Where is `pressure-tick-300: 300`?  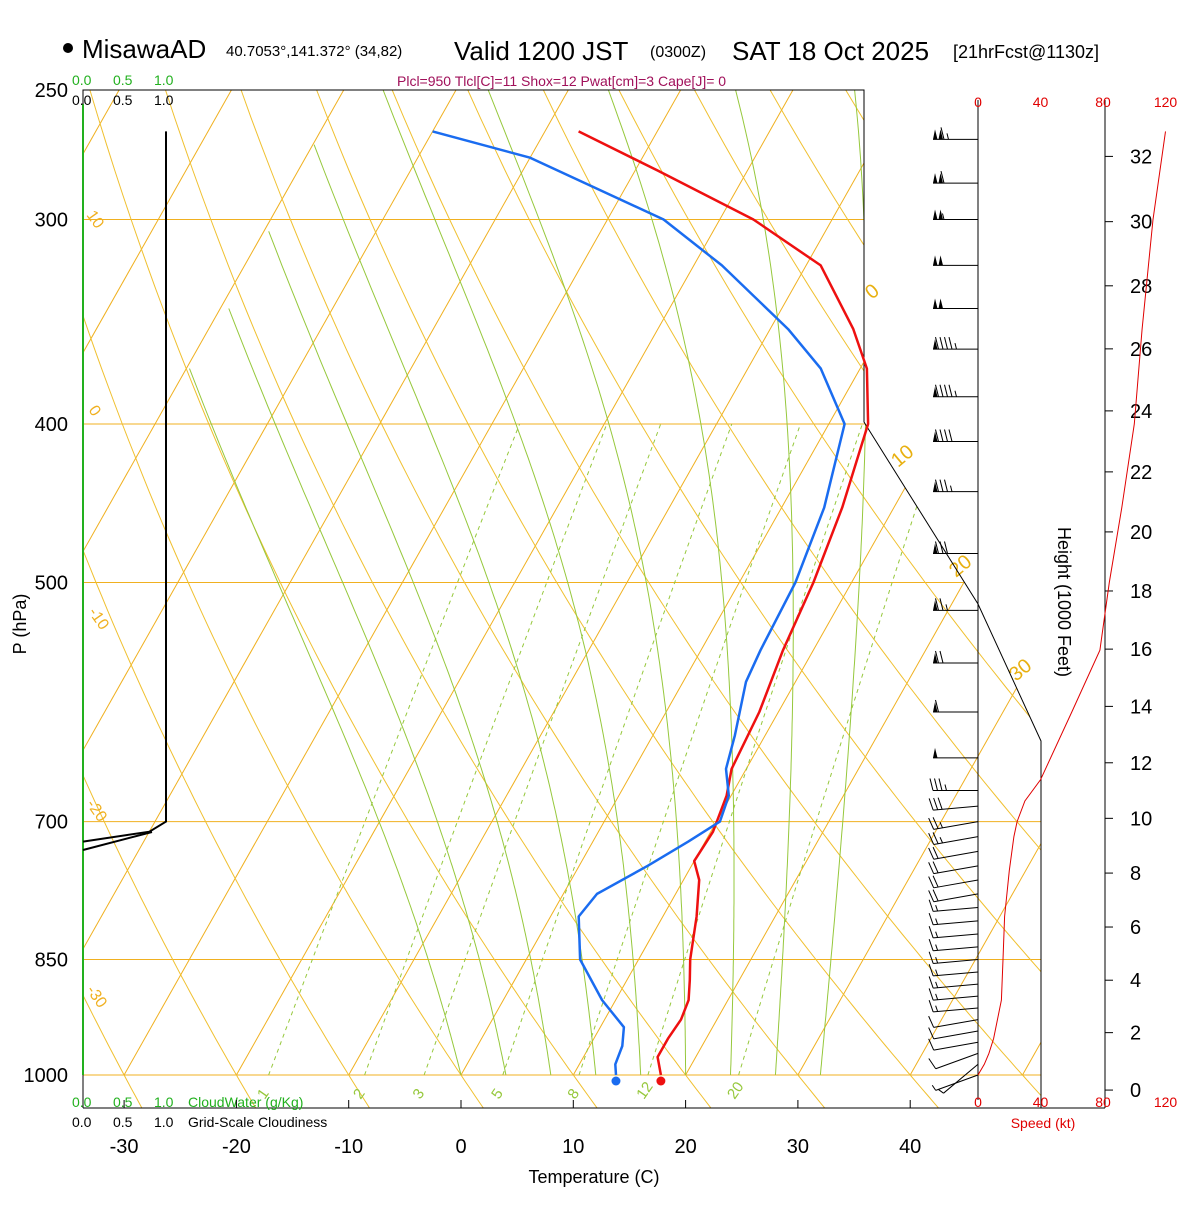 pressure-tick-300: 300 is located at coordinates (51, 221).